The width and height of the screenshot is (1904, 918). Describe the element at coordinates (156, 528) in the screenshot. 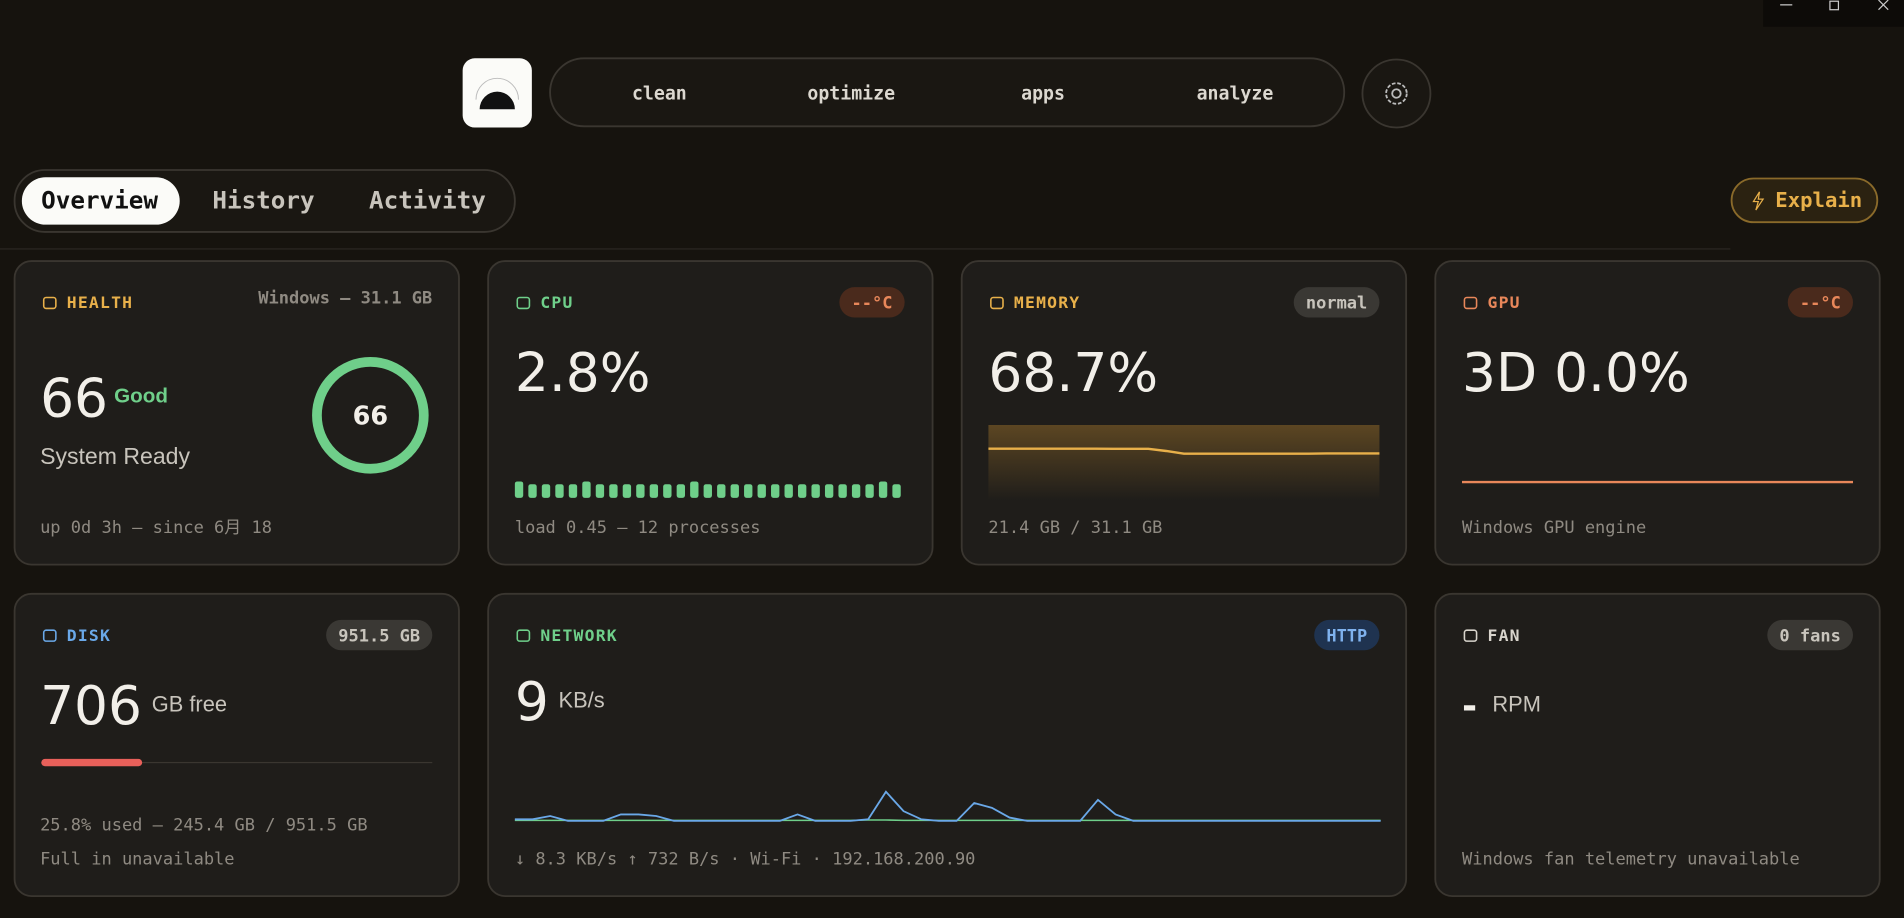

I see `card-footer: up 0d 3h – since 6月 18` at that location.